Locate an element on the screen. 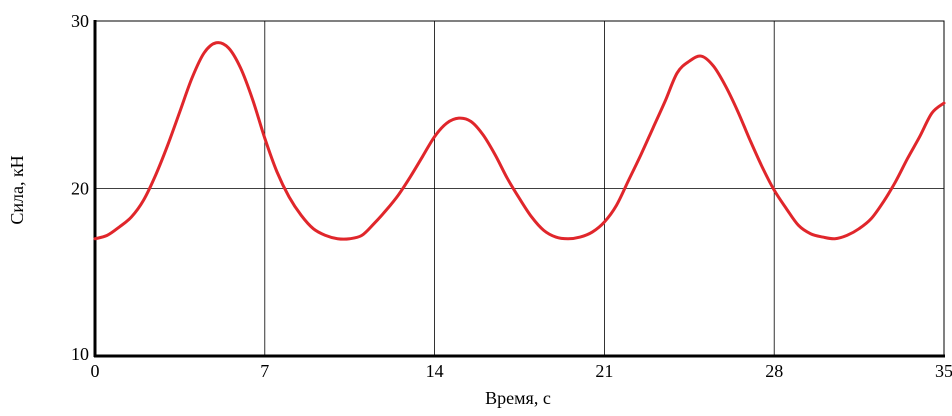  x-axis-label: Время, с is located at coordinates (518, 398).